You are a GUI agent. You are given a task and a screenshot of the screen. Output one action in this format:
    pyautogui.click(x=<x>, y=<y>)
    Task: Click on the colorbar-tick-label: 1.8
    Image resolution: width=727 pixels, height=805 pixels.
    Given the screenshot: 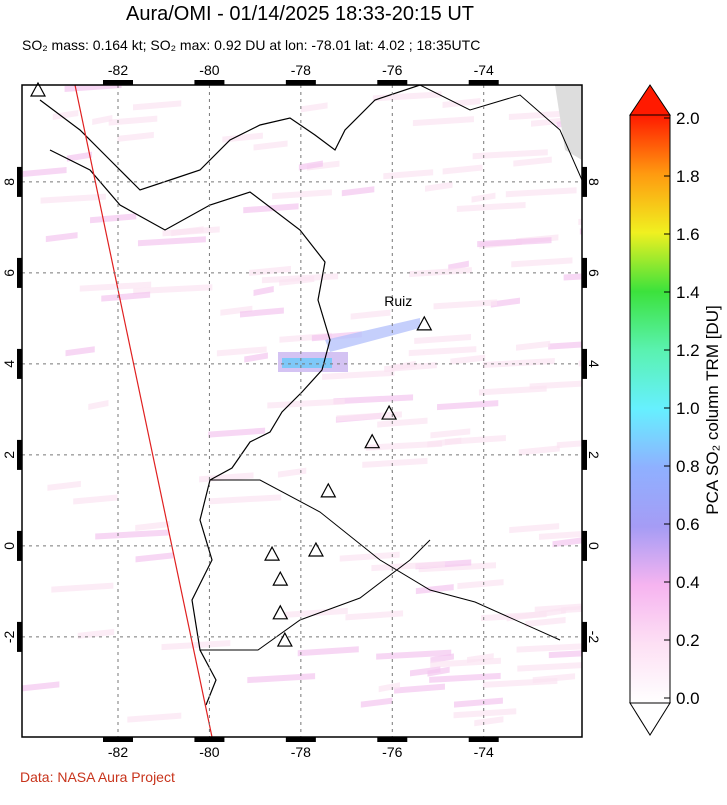 What is the action you would take?
    pyautogui.click(x=688, y=176)
    